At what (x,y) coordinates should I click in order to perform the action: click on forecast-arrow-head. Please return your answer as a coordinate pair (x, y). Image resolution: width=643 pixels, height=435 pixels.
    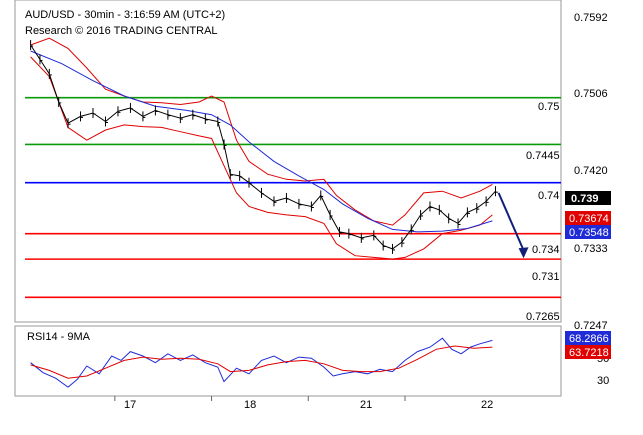
    Looking at the image, I should click on (523, 253).